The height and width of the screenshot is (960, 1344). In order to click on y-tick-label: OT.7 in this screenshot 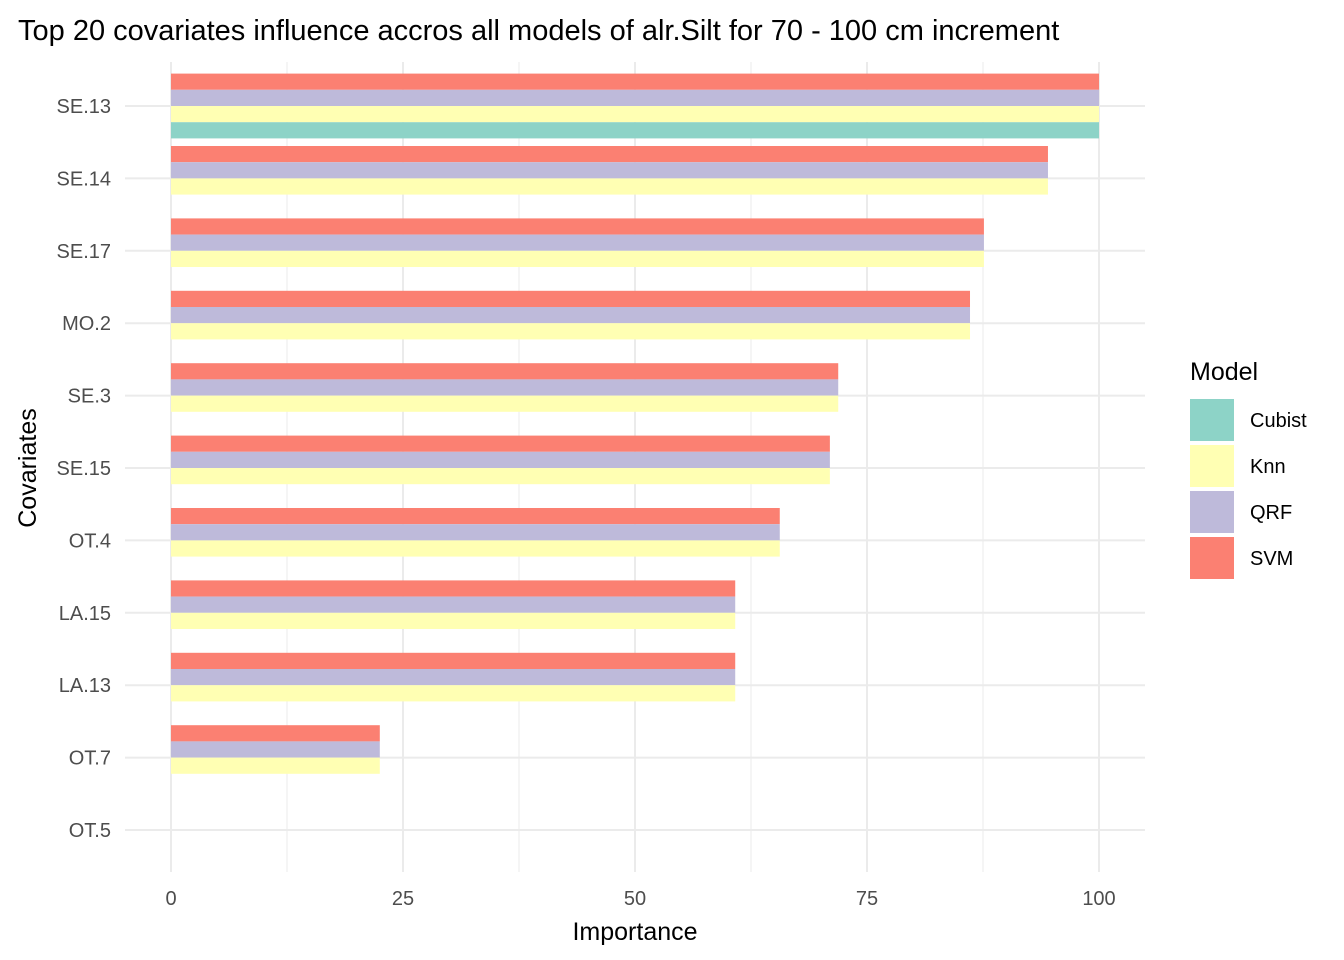, I will do `click(90, 759)`.